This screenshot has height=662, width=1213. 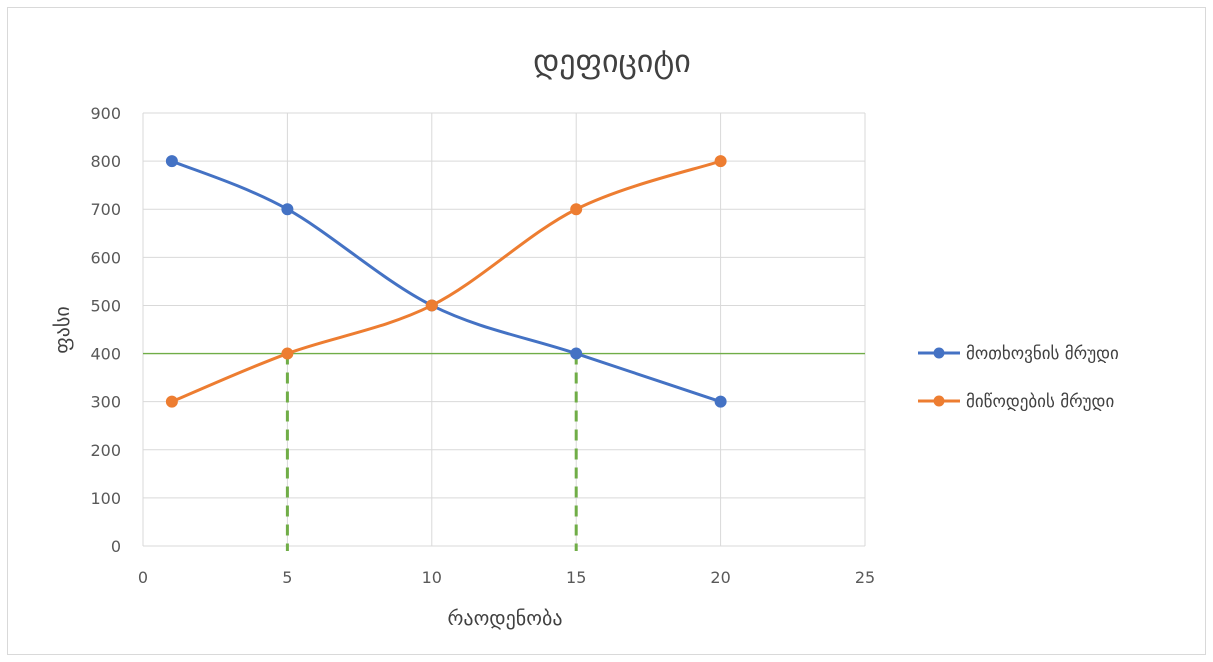 What do you see at coordinates (62, 329) in the screenshot?
I see `y-axis-title: ფასი` at bounding box center [62, 329].